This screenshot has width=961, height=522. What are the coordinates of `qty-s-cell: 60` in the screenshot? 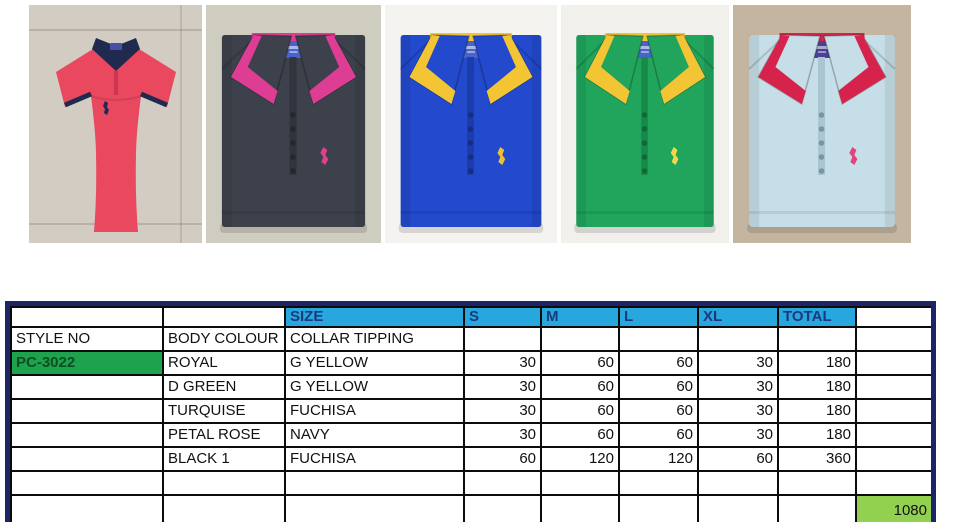 It's located at (502, 459).